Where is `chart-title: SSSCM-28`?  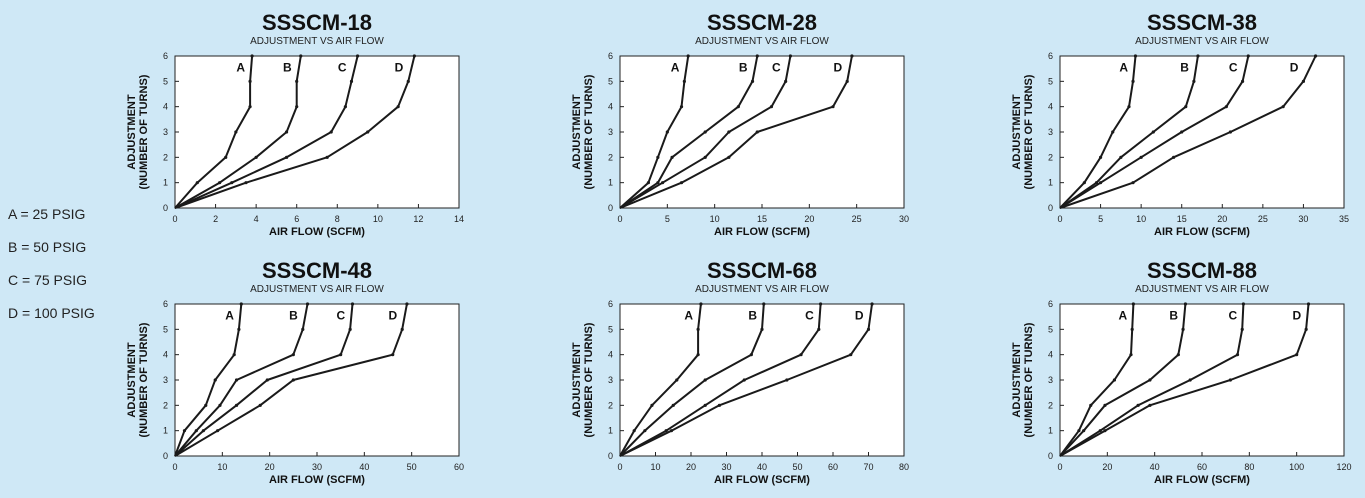 chart-title: SSSCM-28 is located at coordinates (762, 22).